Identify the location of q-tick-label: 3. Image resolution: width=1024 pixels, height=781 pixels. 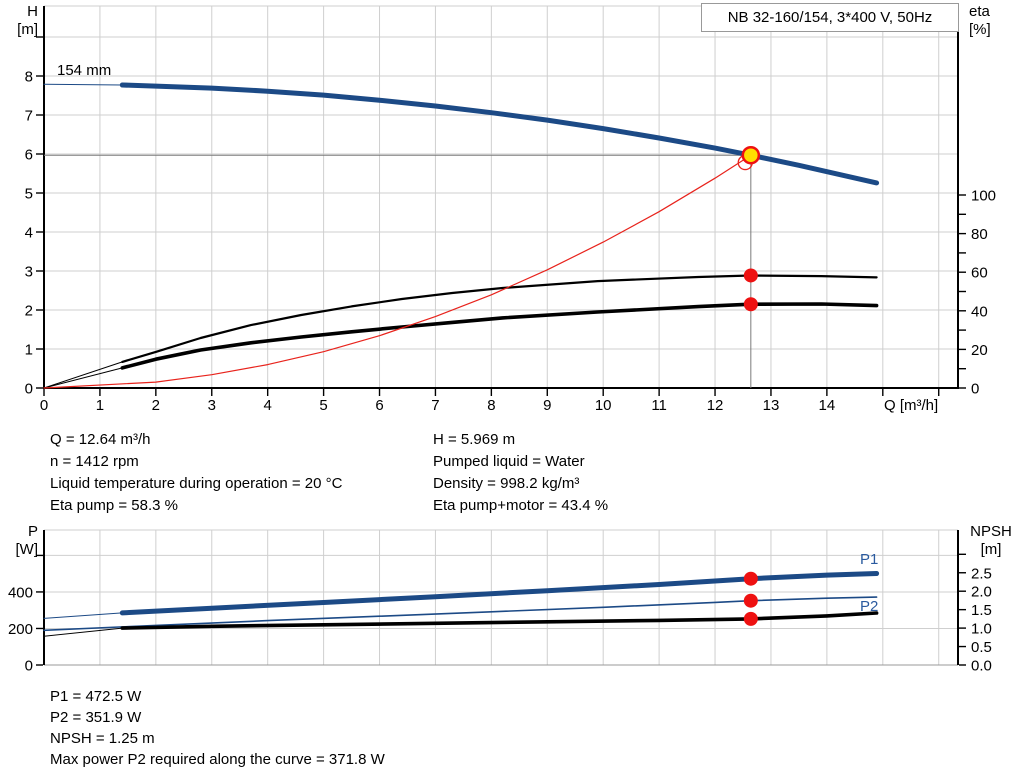
(212, 405).